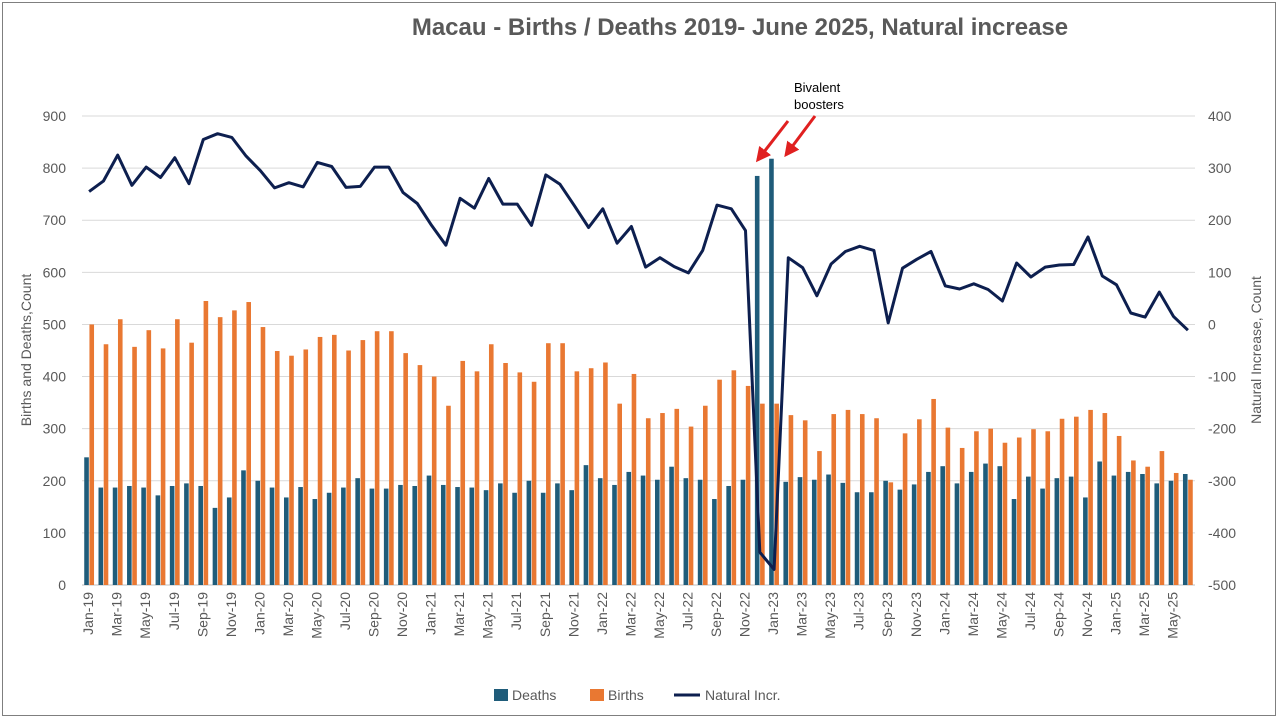 The height and width of the screenshot is (720, 1280). I want to click on right-tick-label: -400, so click(1222, 533).